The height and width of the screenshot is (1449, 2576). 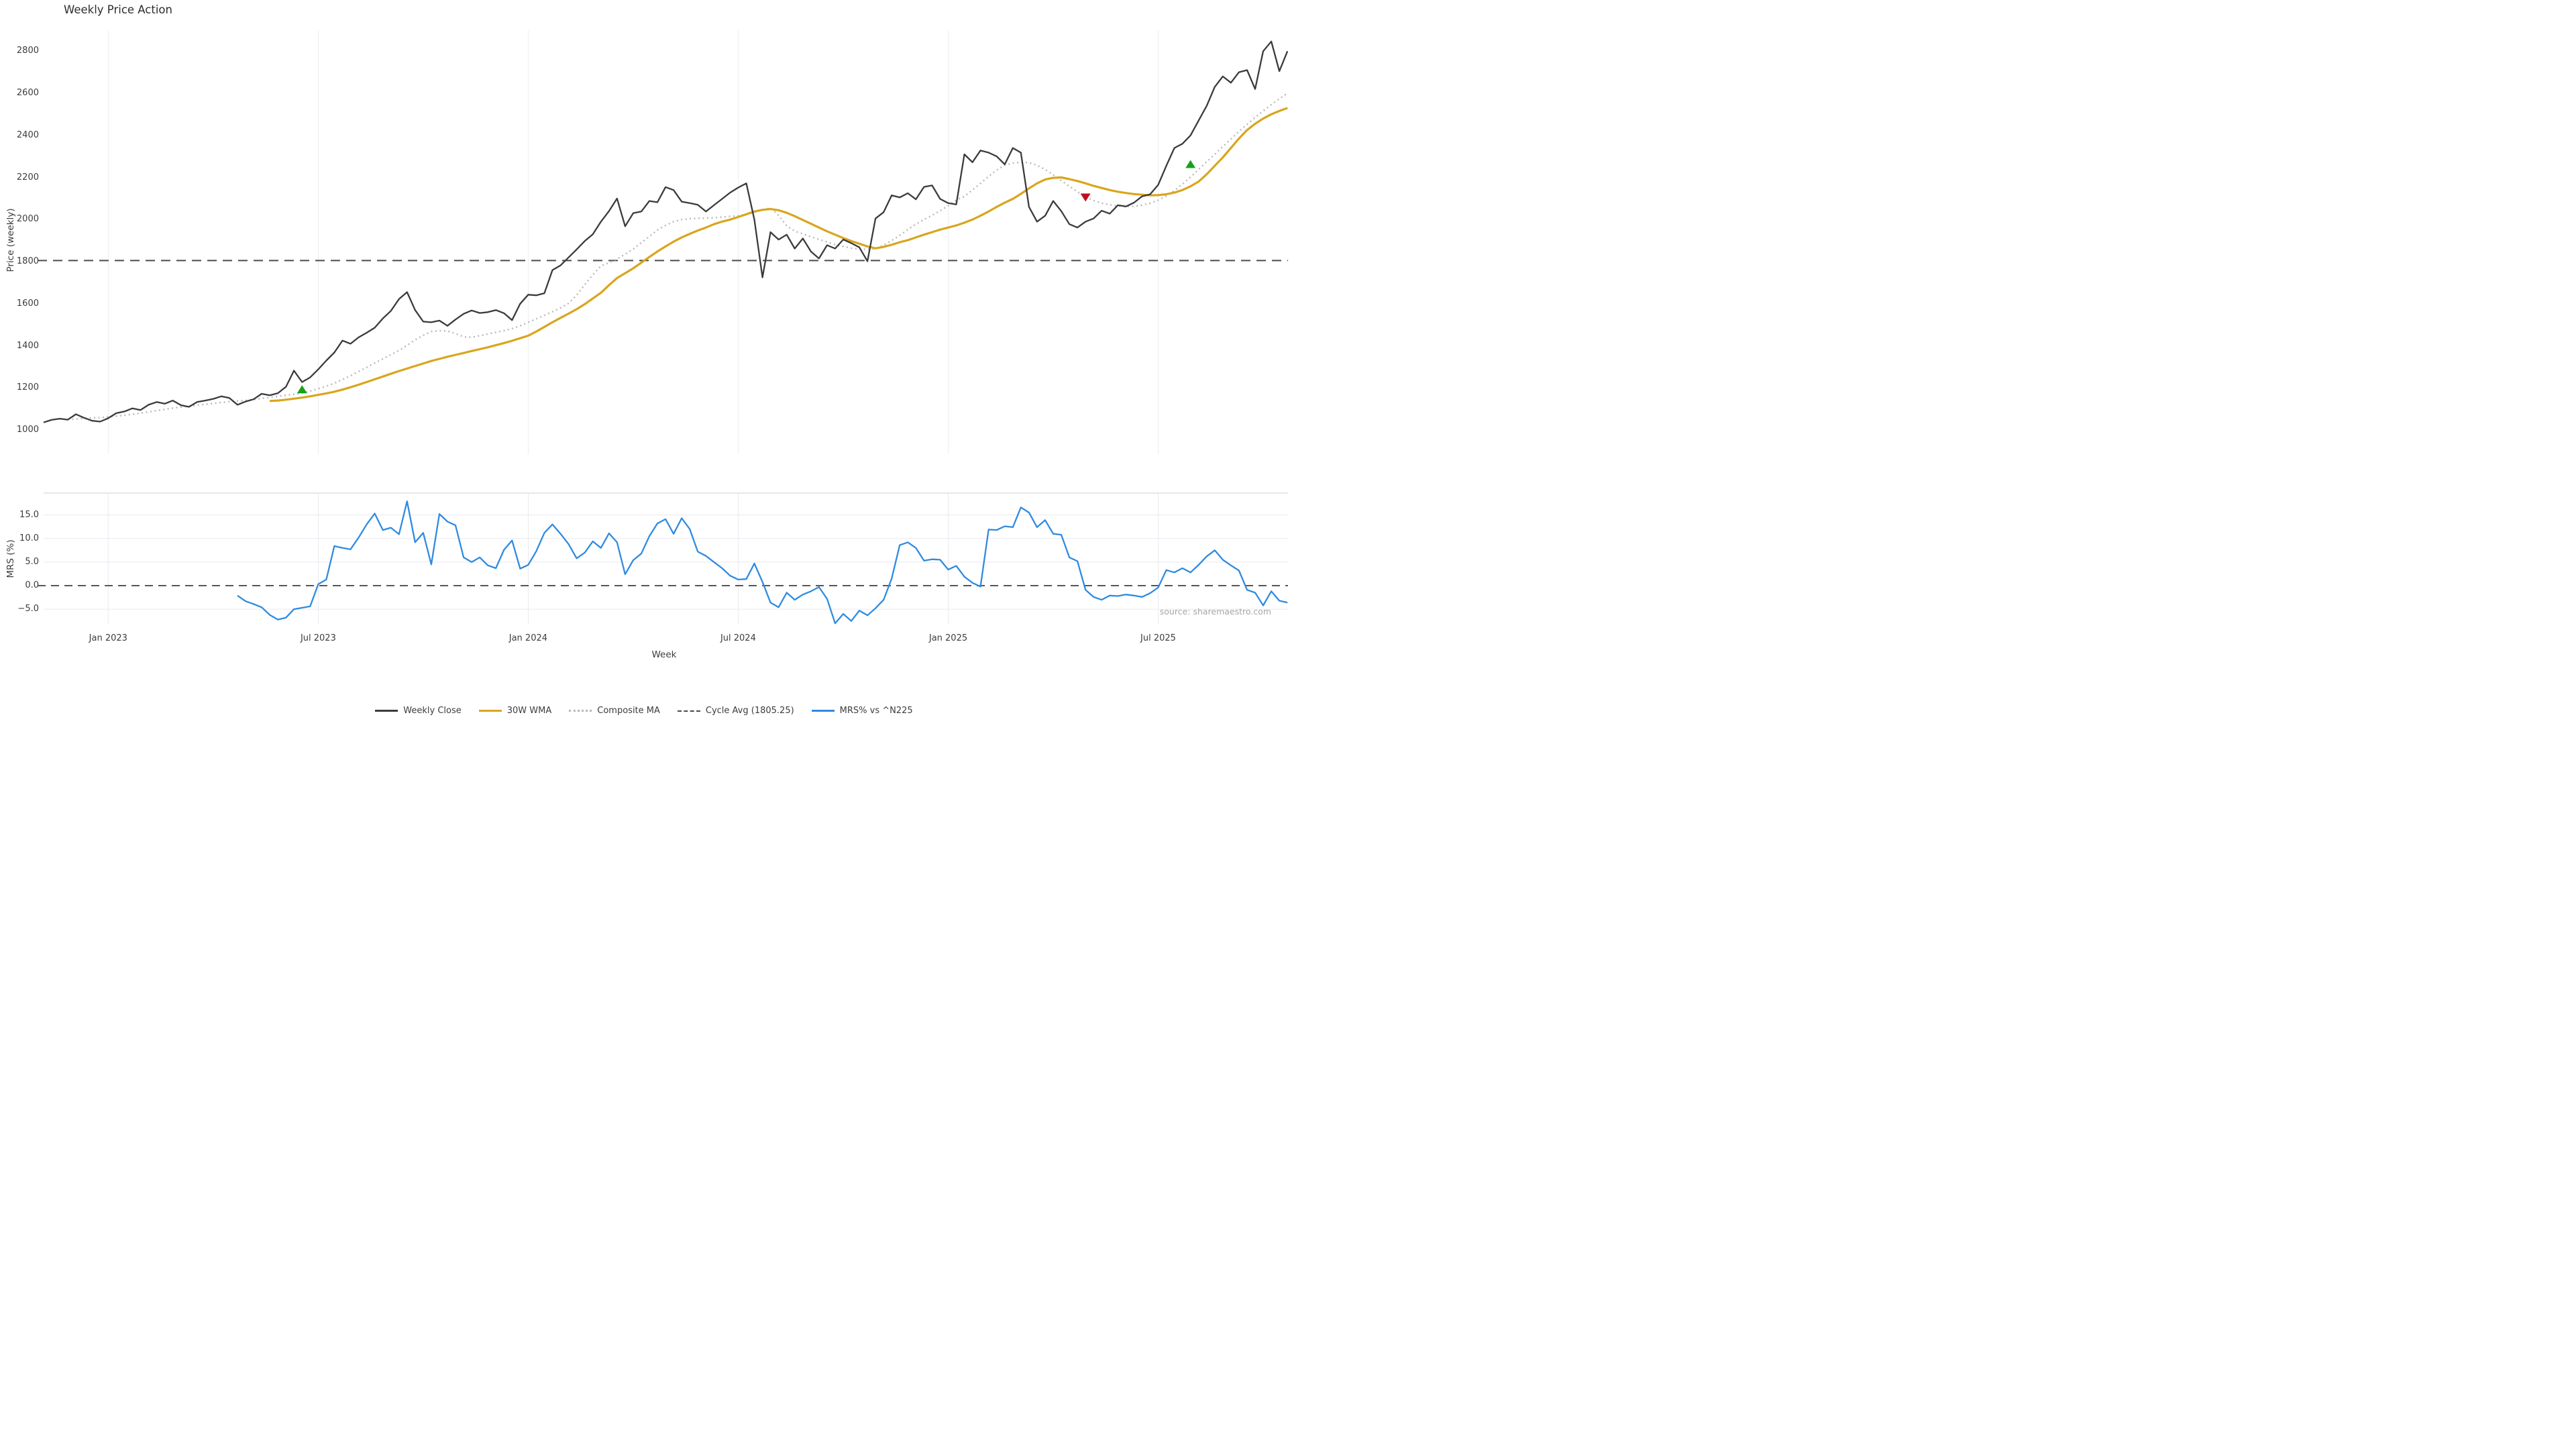 I want to click on week-tick-label: Jul 2025, so click(x=1158, y=638).